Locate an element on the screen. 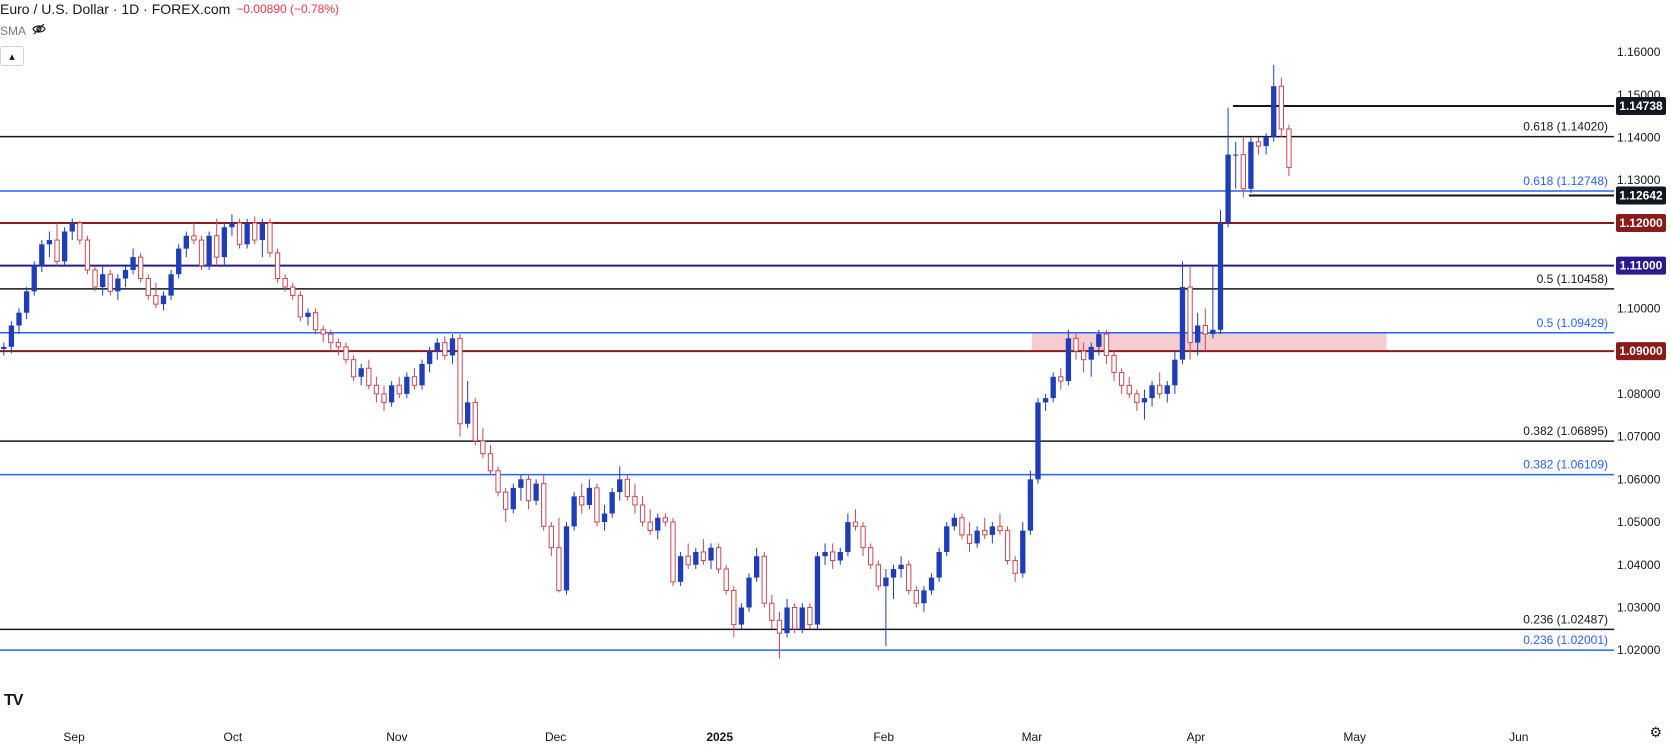  collapse-legend-button: ▴ is located at coordinates (12, 56).